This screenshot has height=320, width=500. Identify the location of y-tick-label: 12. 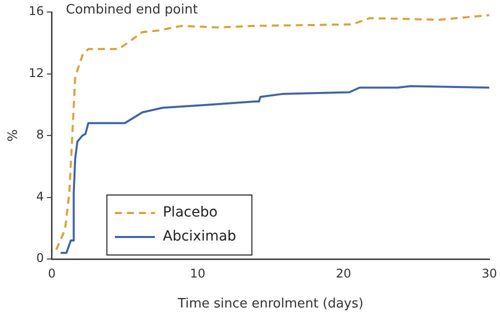
(36, 73).